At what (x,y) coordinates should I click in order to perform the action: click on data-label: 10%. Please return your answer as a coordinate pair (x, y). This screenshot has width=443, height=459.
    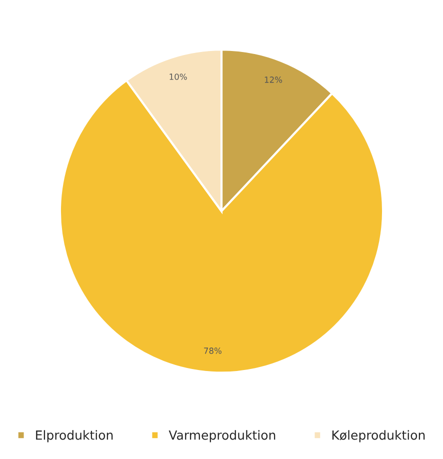
    Looking at the image, I should click on (178, 77).